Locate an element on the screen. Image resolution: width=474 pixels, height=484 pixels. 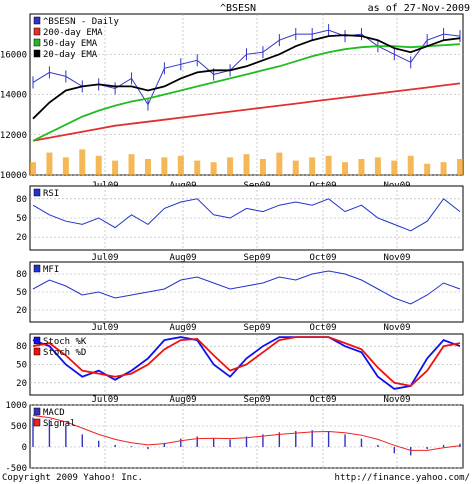
y-tick-label: 500 is located at coordinates (19, 427).